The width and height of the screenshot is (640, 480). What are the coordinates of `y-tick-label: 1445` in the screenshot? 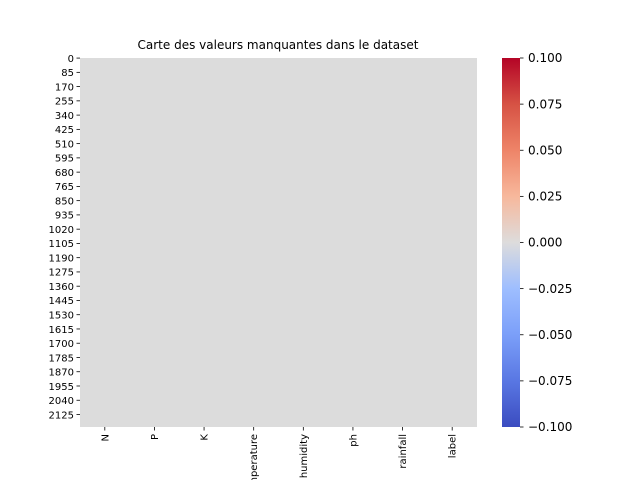 It's located at (61, 301).